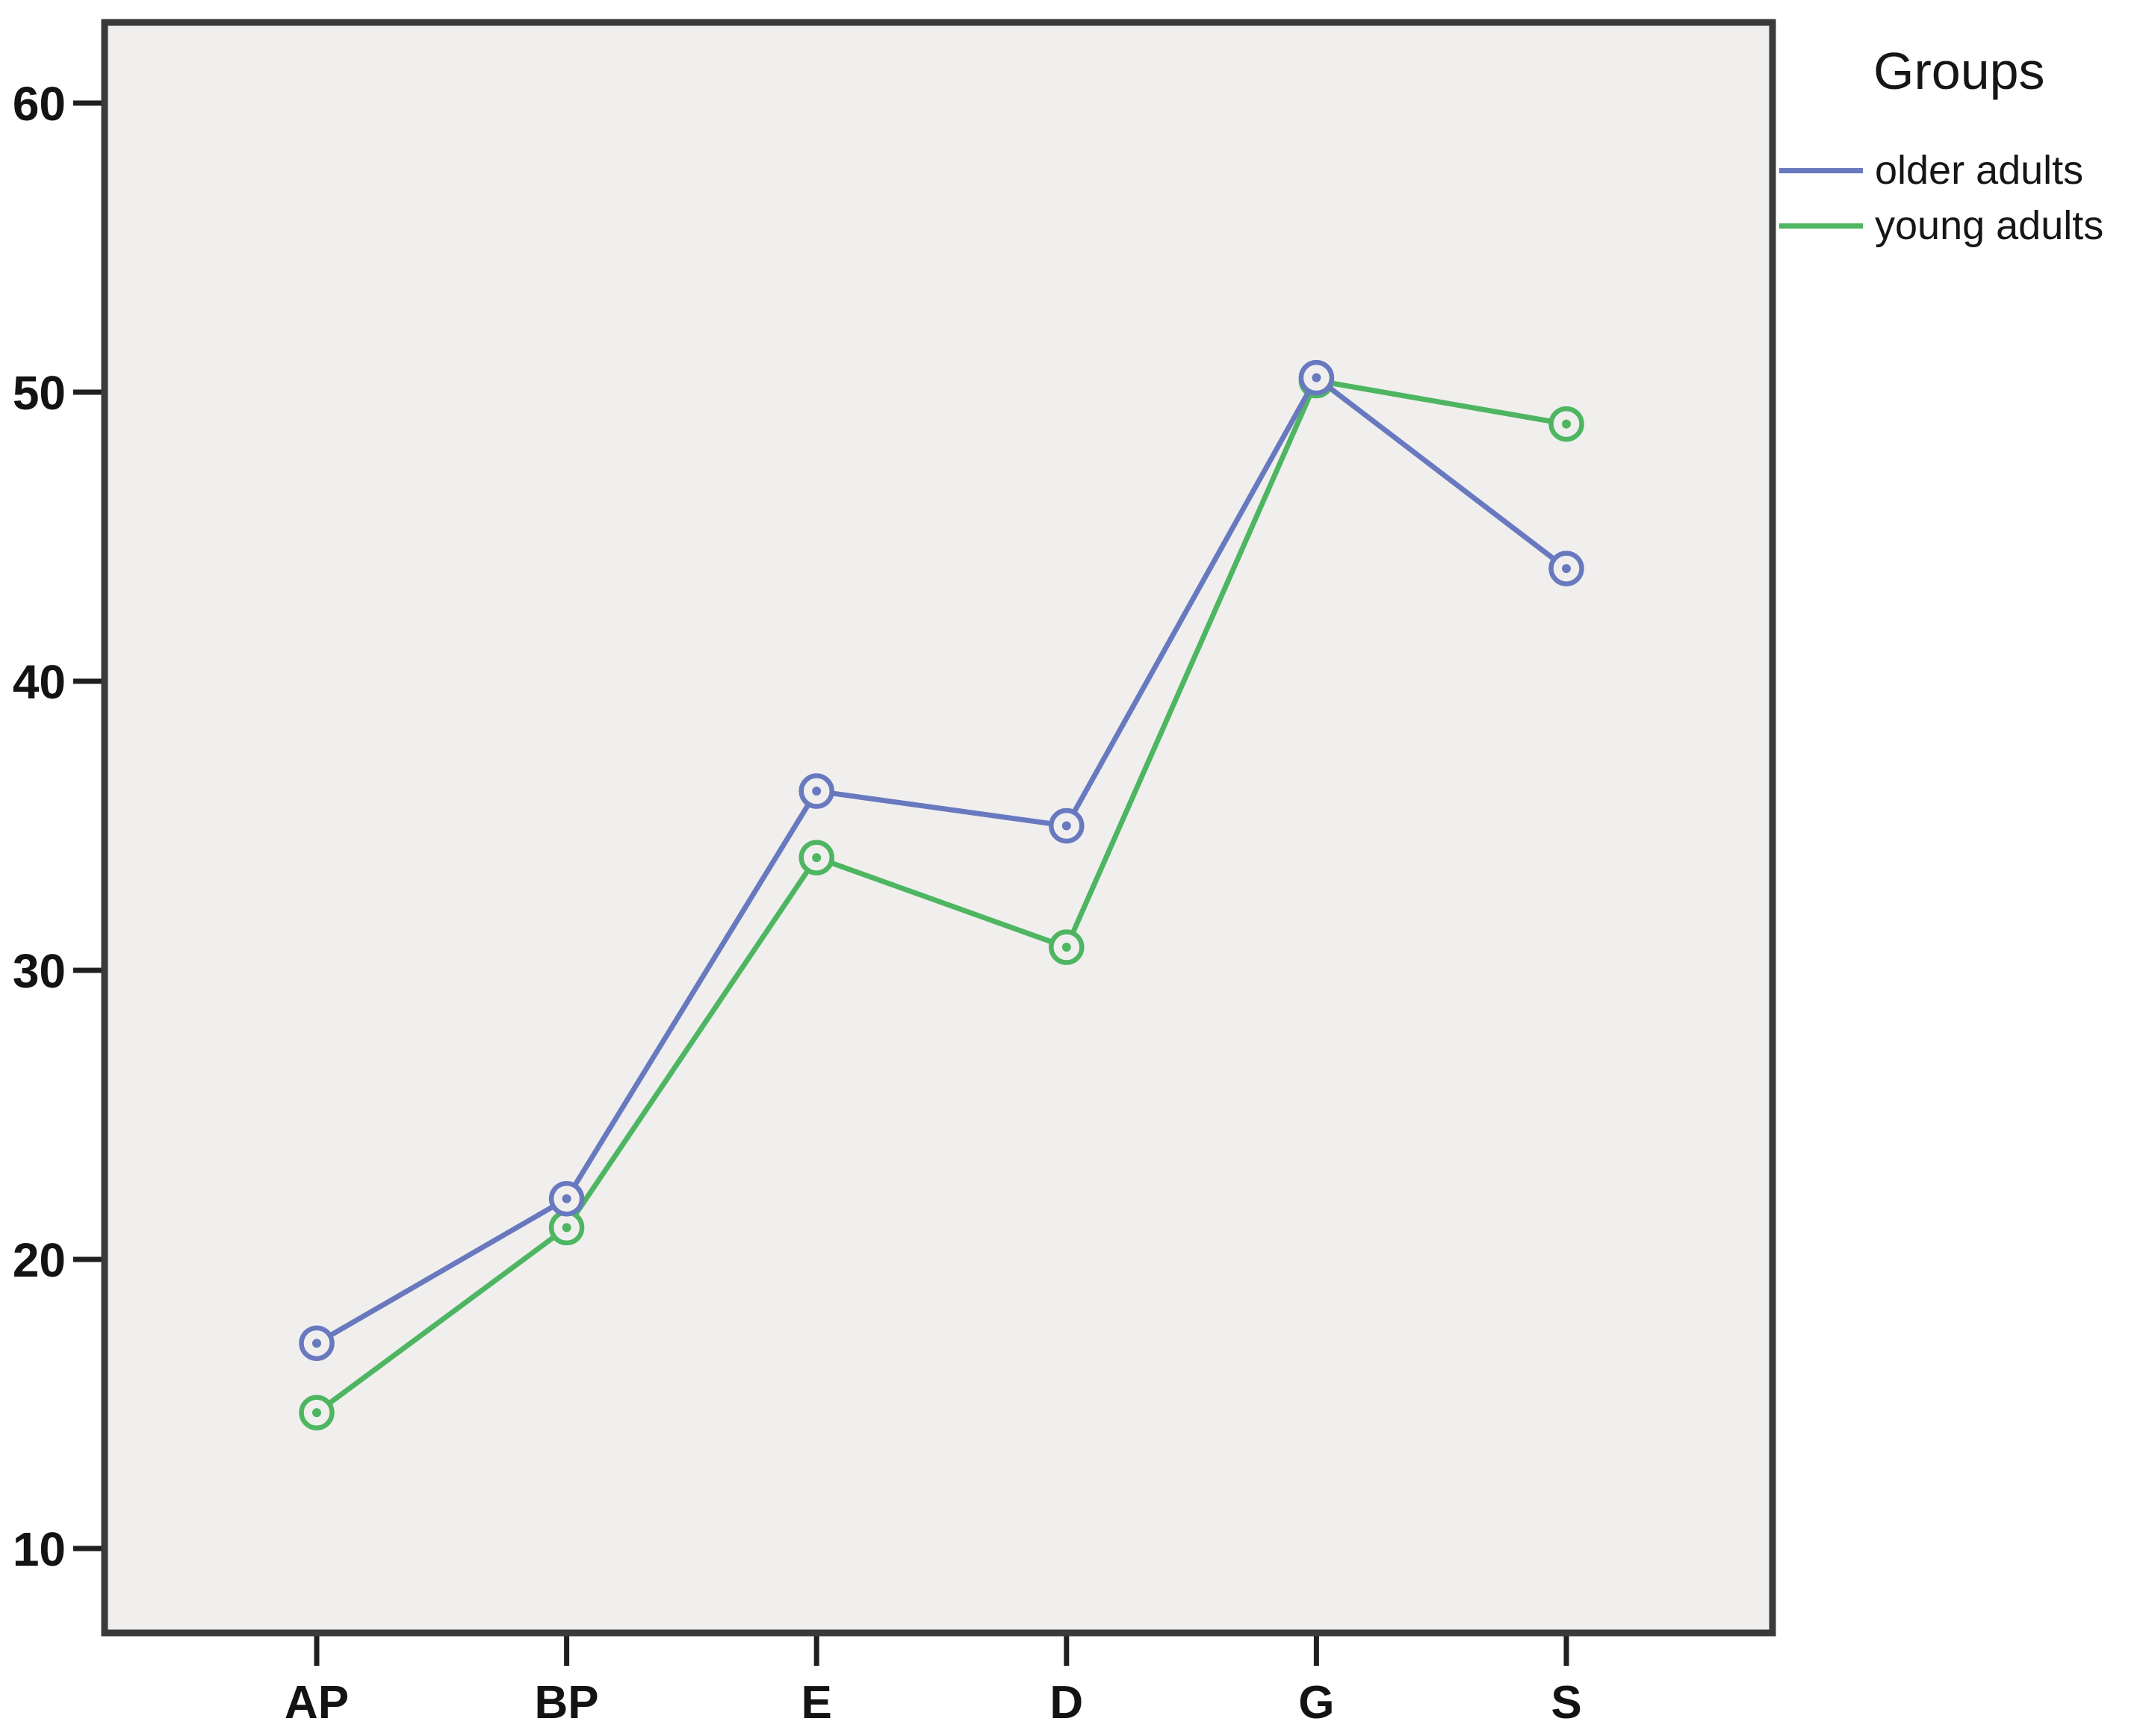 This screenshot has width=2146, height=1736. I want to click on x-tick-label: AP, so click(317, 1703).